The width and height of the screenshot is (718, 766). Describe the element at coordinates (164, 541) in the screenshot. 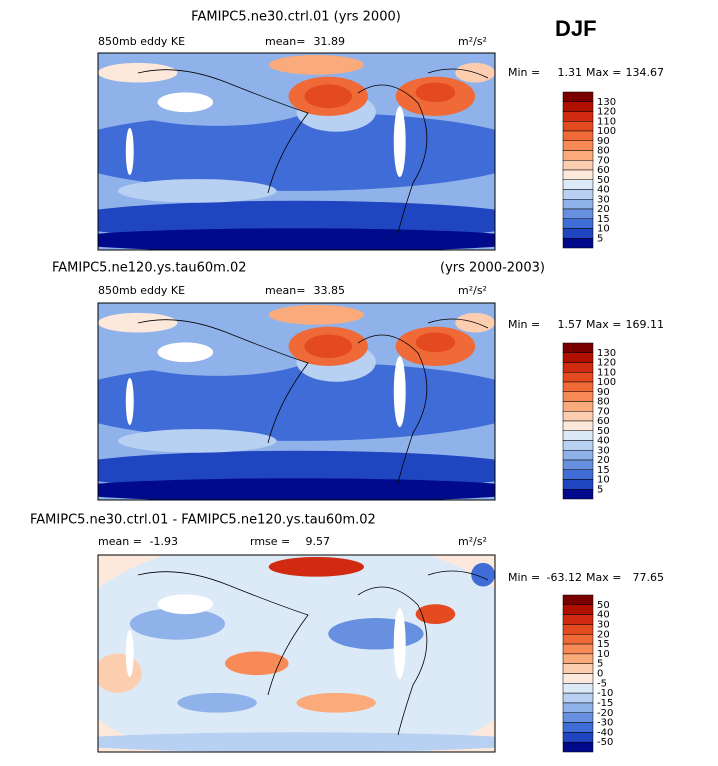

I see `stat-value: -1.93` at that location.